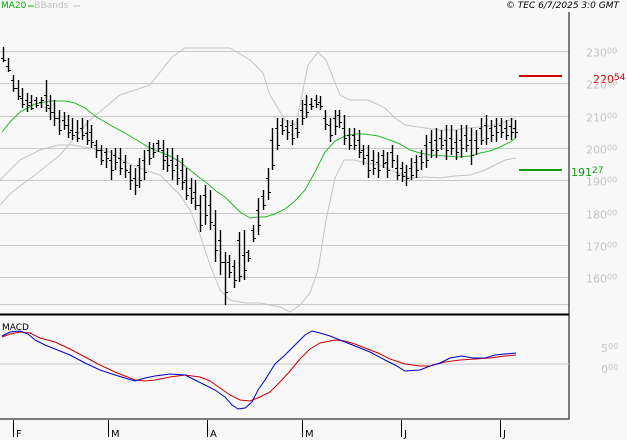  Describe the element at coordinates (601, 279) in the screenshot. I see `y-tick-label: 16000` at that location.